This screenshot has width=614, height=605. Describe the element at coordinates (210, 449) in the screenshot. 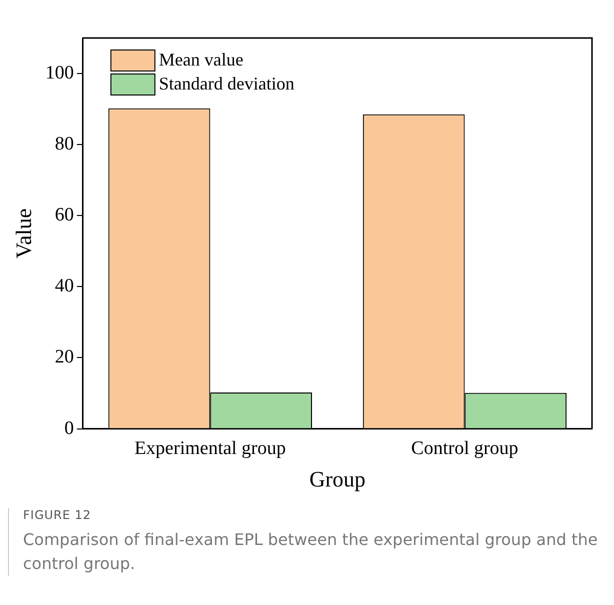

I see `x-tick-label: Experimental group` at that location.